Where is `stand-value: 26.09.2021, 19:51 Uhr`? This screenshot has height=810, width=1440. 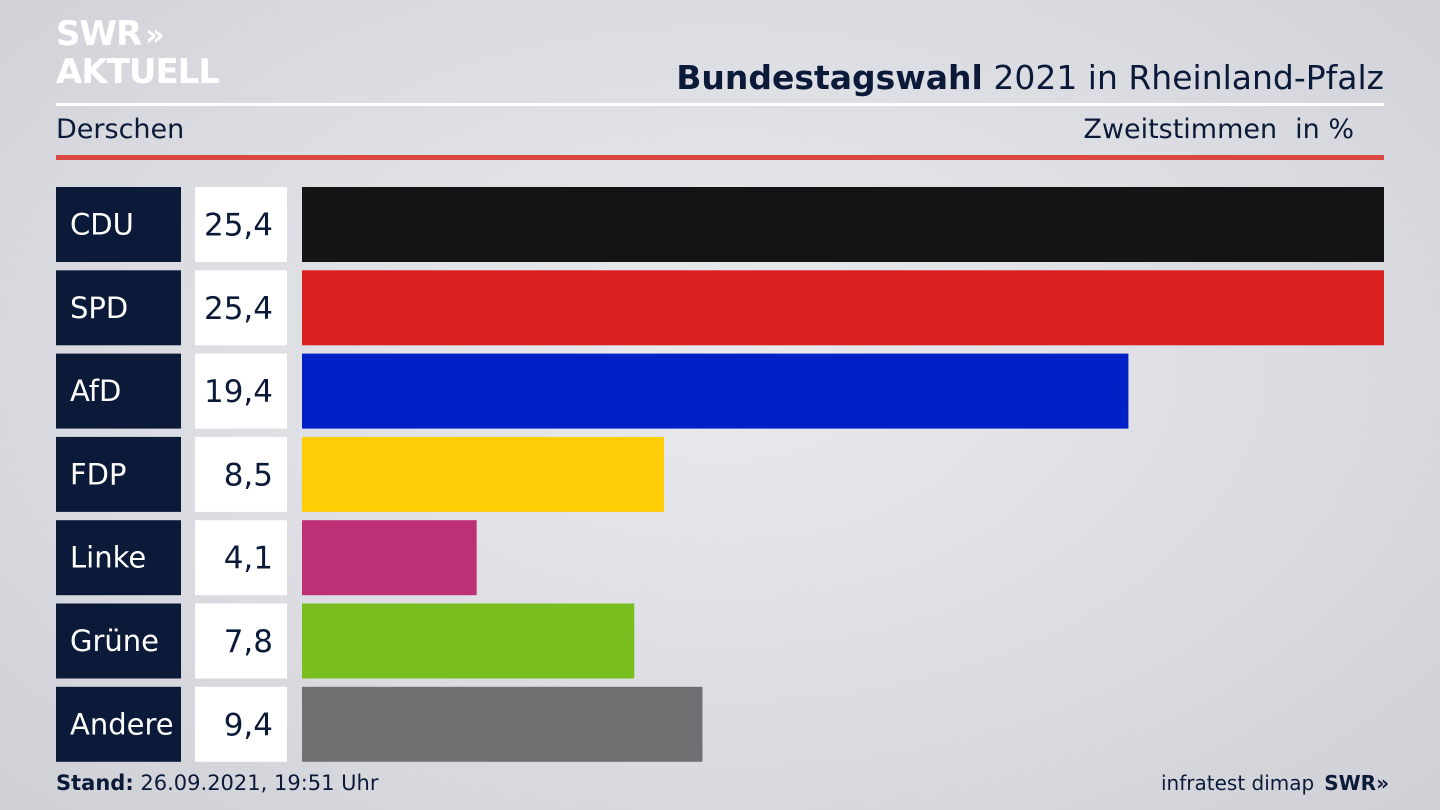
stand-value: 26.09.2021, 19:51 Uhr is located at coordinates (256, 783).